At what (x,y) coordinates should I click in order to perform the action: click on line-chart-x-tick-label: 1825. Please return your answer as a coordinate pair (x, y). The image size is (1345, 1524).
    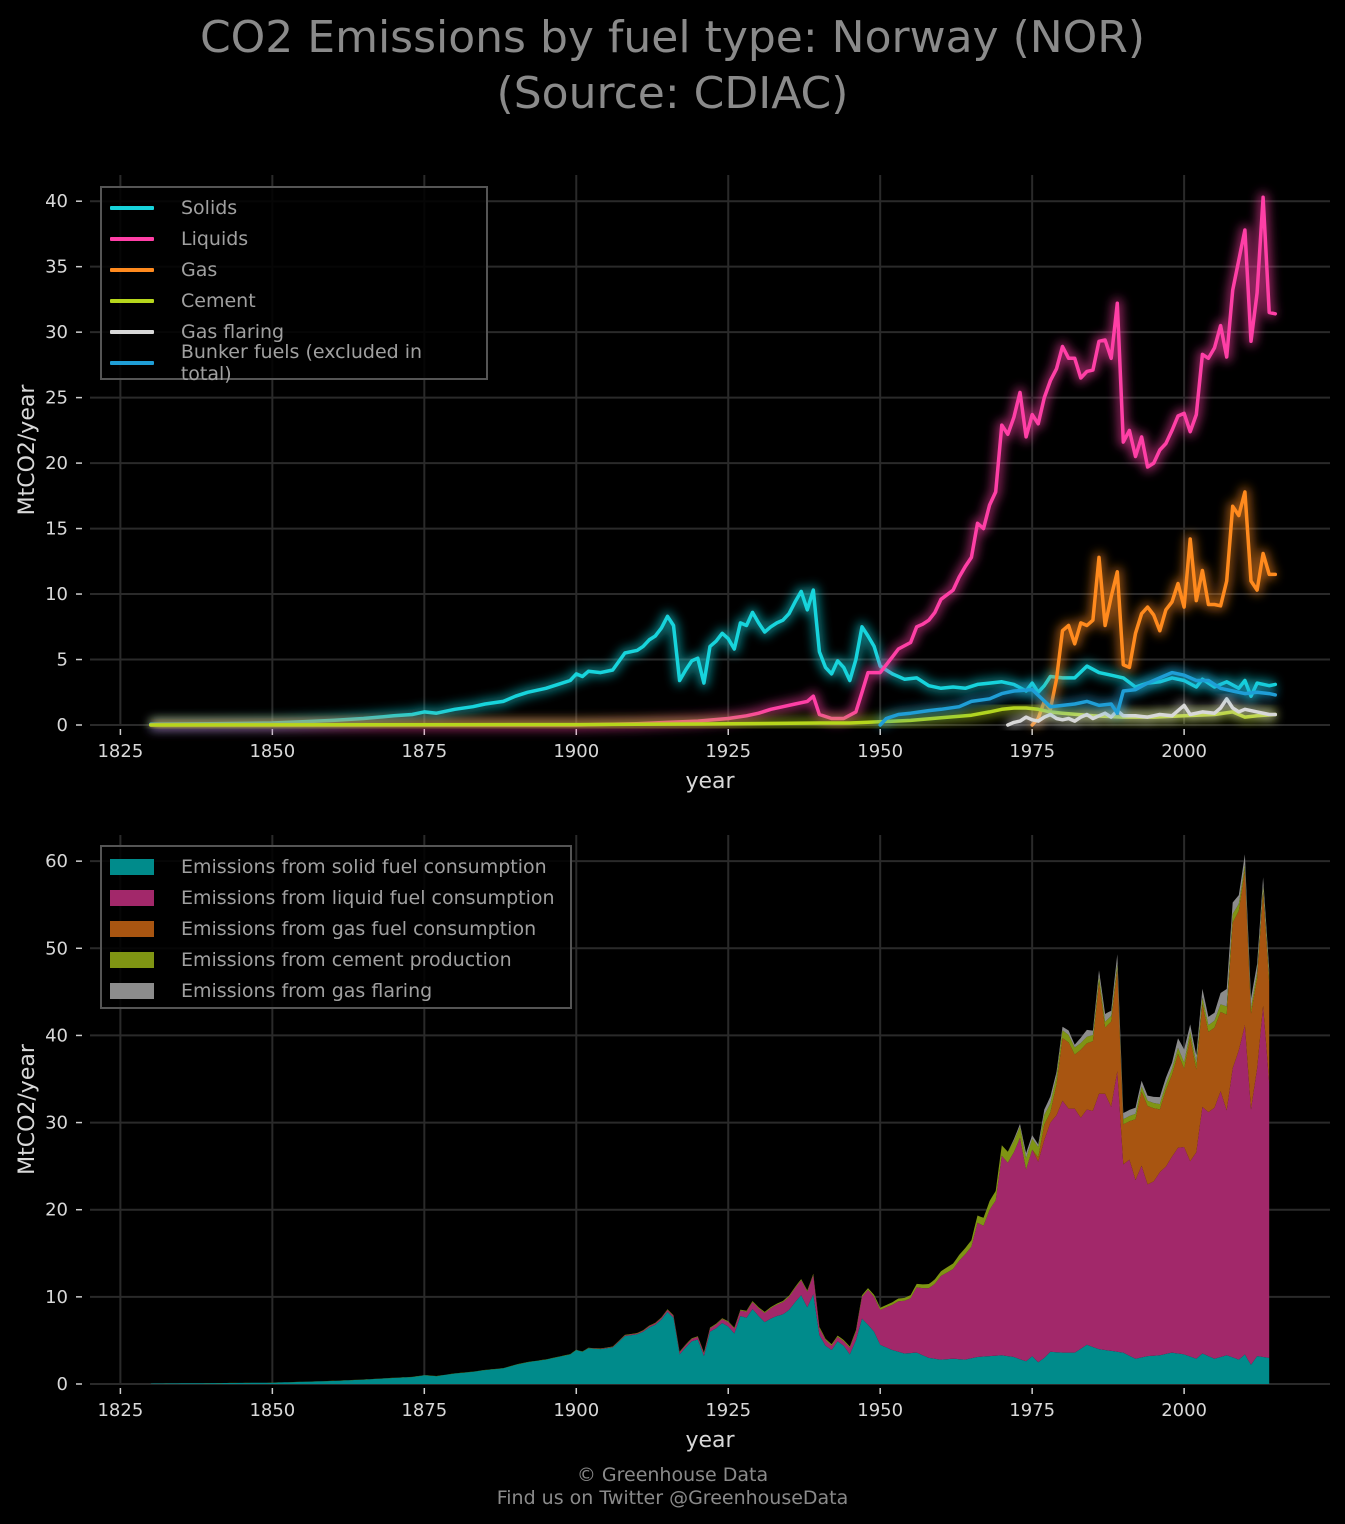
    Looking at the image, I should click on (120, 751).